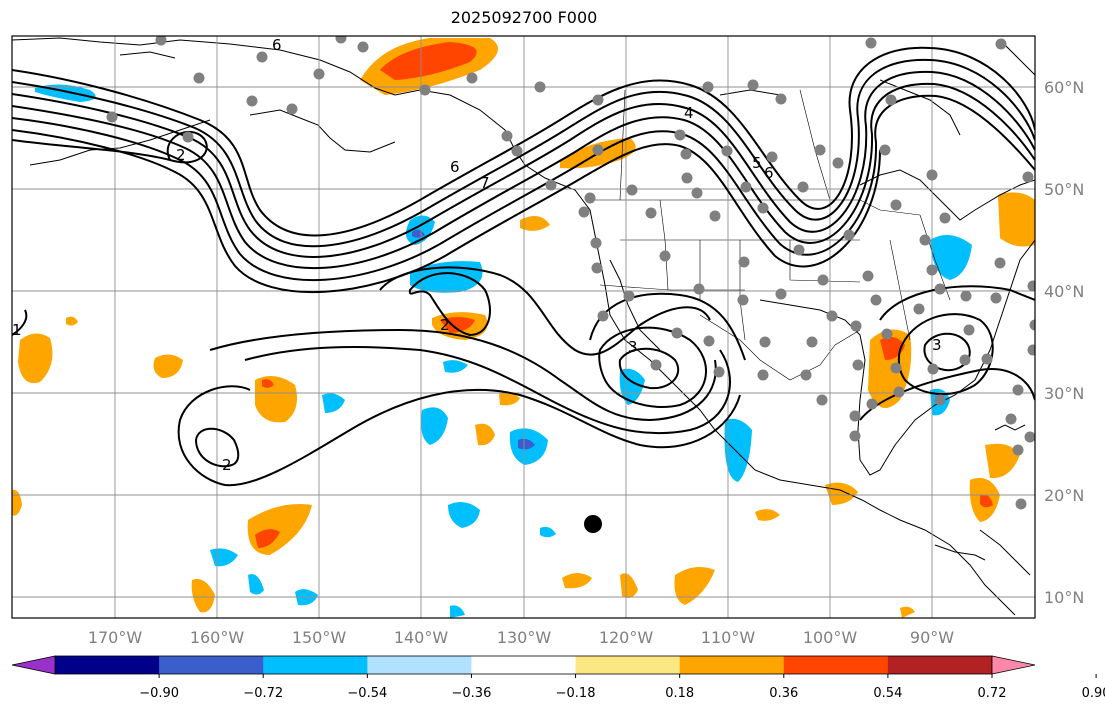 The width and height of the screenshot is (1105, 712). What do you see at coordinates (33, 665) in the screenshot?
I see `colorbar-extend-low` at bounding box center [33, 665].